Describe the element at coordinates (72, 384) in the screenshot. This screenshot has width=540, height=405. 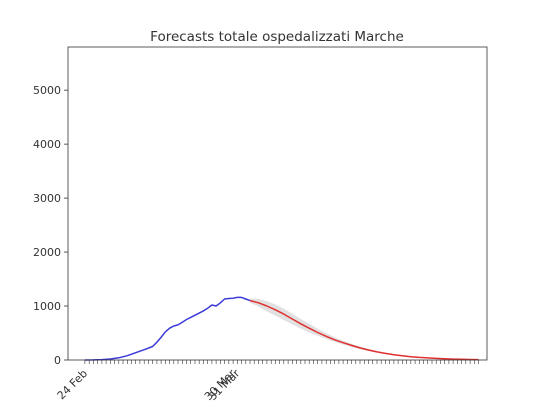
I see `x-tick-label: 24 Feb` at that location.